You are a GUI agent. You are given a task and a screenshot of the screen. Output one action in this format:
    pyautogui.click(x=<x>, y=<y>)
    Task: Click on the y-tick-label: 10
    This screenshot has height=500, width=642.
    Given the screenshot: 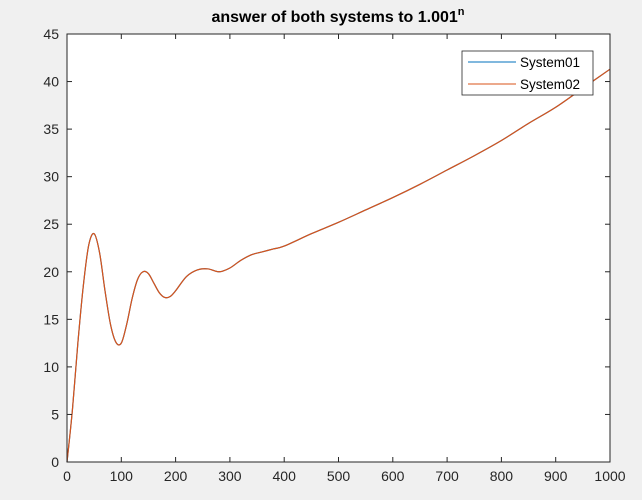 What is the action you would take?
    pyautogui.click(x=51, y=367)
    